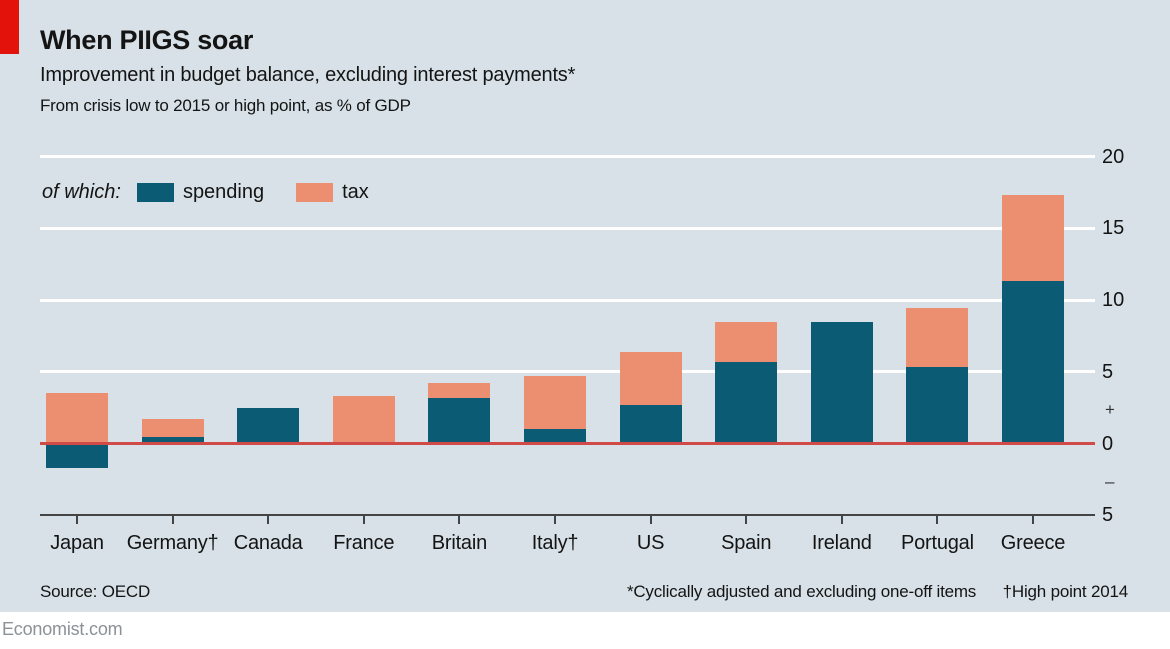 The height and width of the screenshot is (649, 1170). What do you see at coordinates (363, 420) in the screenshot?
I see `bar-france-tax` at bounding box center [363, 420].